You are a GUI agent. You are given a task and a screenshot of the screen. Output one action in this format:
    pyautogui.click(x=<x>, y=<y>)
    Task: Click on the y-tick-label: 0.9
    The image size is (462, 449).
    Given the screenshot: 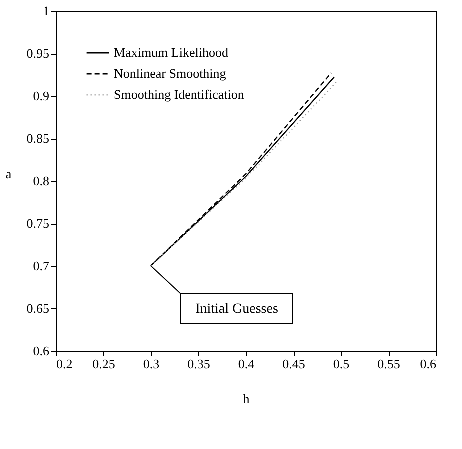 What is the action you would take?
    pyautogui.click(x=41, y=96)
    